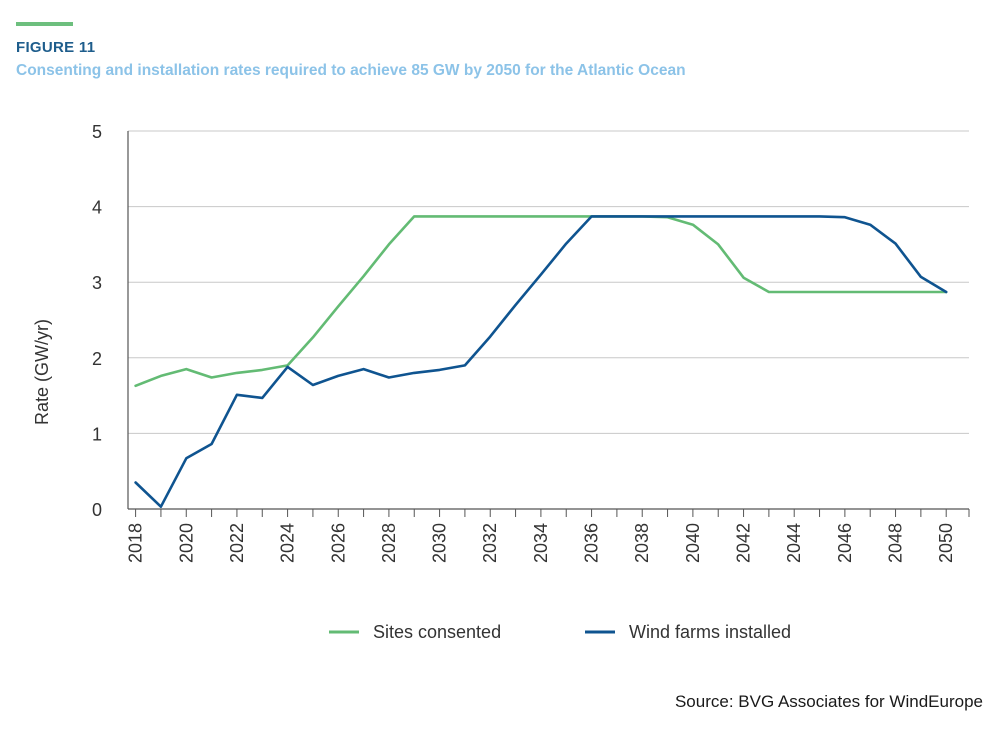 The width and height of the screenshot is (1000, 738). Describe the element at coordinates (97, 321) in the screenshot. I see `y-tick-labels: 0 1 2 3 4 5` at that location.